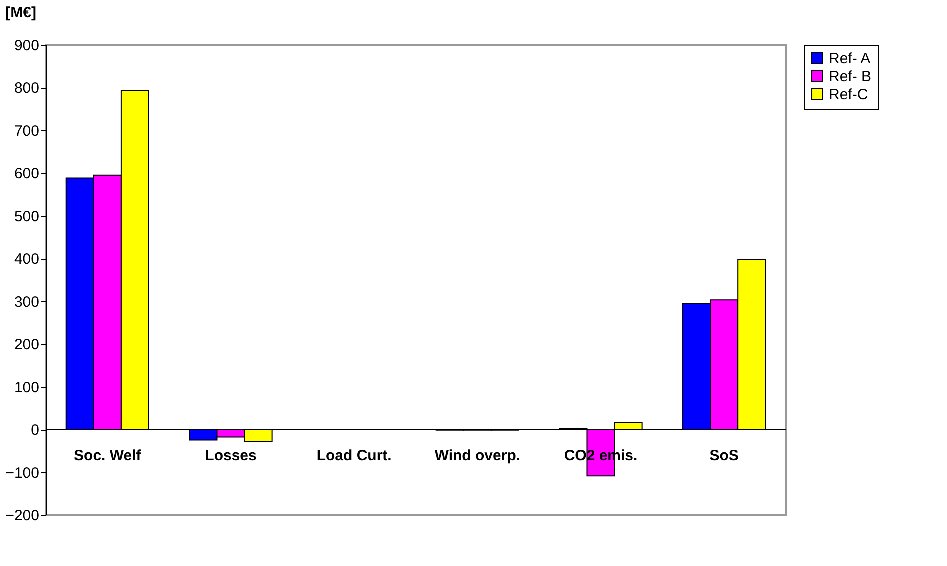  What do you see at coordinates (23, 516) in the screenshot?
I see `y-tick-label: −200` at bounding box center [23, 516].